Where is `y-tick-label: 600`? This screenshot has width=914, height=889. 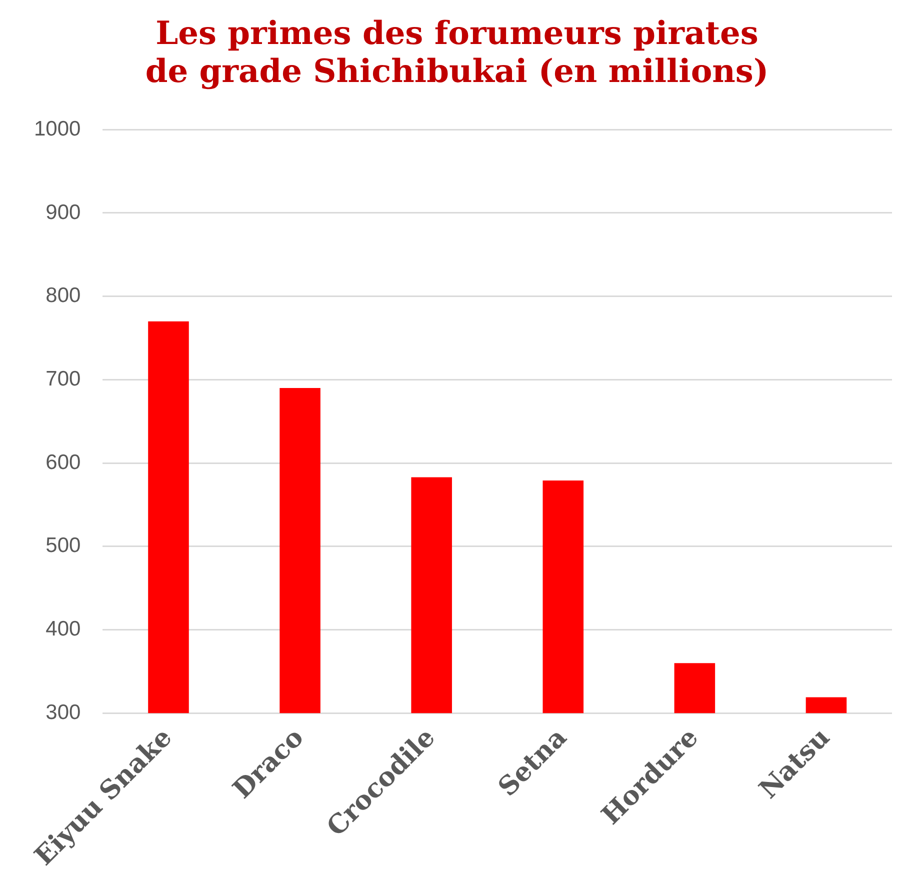 y-tick-label: 600 is located at coordinates (63, 462).